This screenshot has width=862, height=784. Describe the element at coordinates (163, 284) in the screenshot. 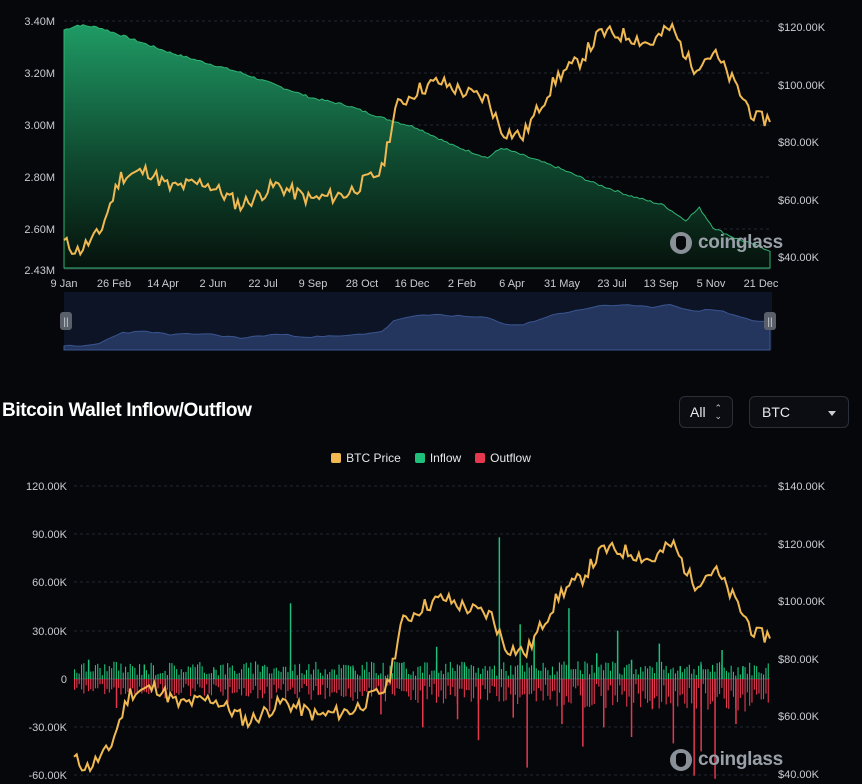

I see `x-tick-label: 14 Apr` at that location.